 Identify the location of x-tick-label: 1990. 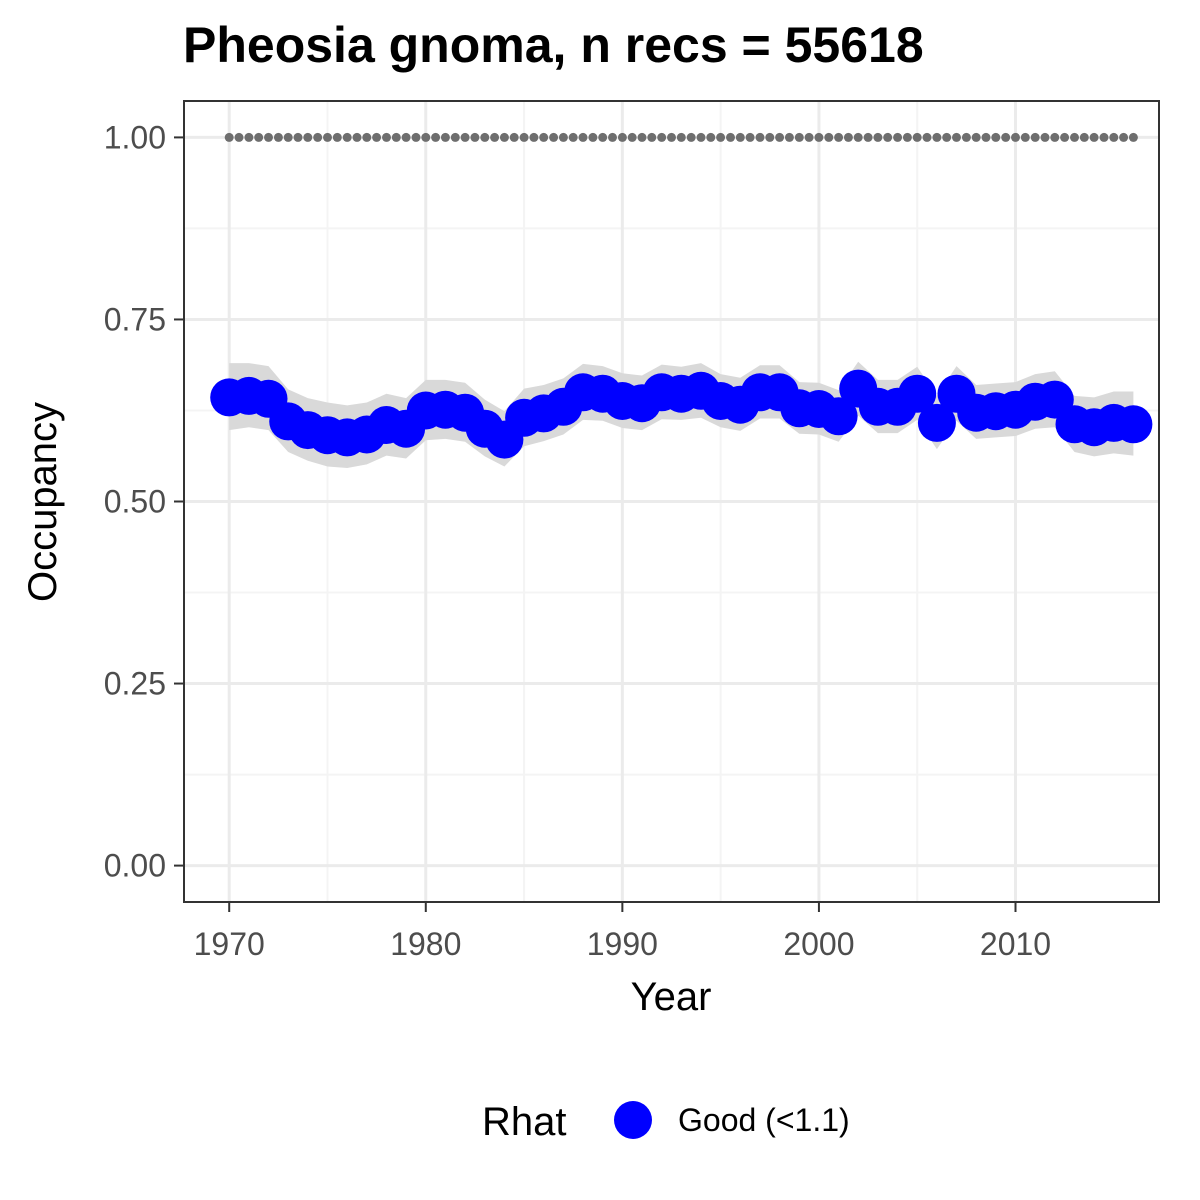
(622, 944).